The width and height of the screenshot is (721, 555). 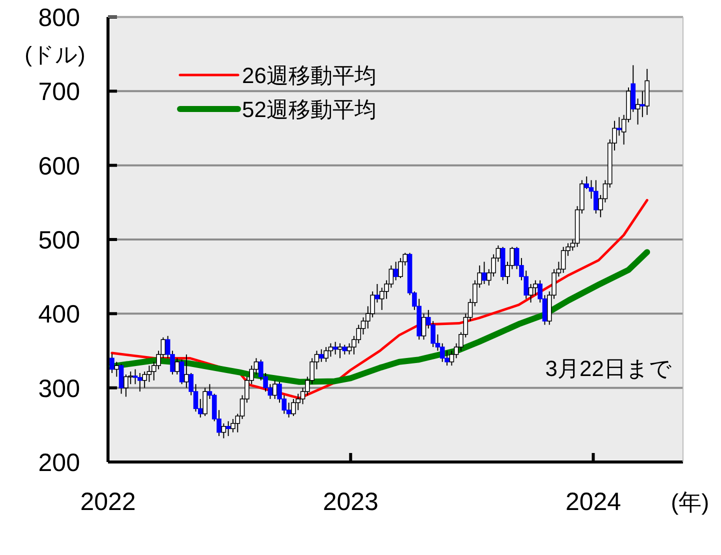 I want to click on x-tick-label: 2023, so click(x=350, y=502).